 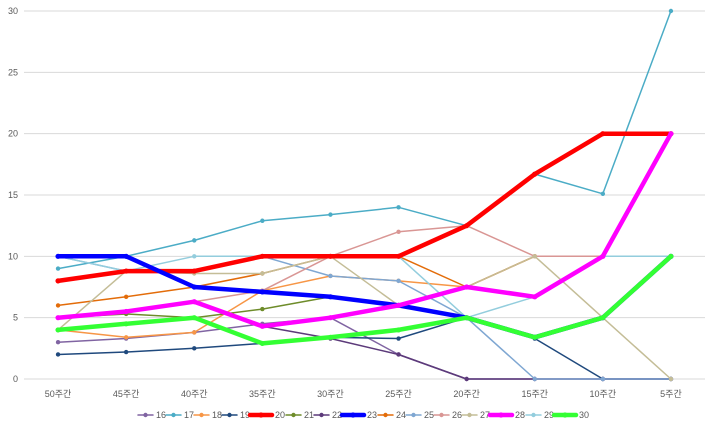 I want to click on y-tick-label: 30, so click(x=13, y=11).